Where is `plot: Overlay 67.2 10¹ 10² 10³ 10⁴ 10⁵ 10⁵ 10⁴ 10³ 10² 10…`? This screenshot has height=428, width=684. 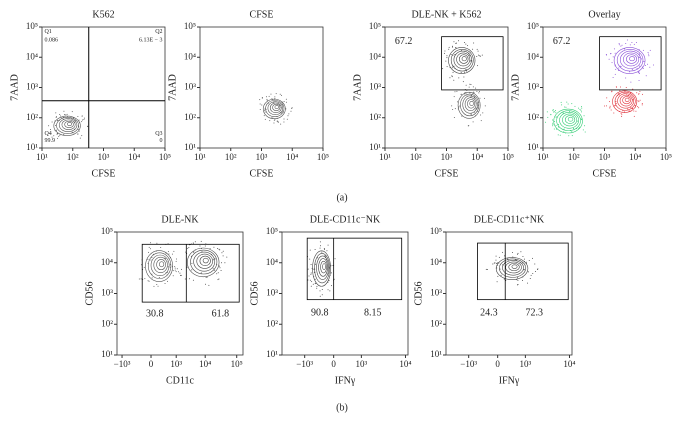 plot: Overlay 67.2 10¹ 10² 10³ 10⁴ 10⁵ 10⁵ 10⁴ 10³ 10² 10… is located at coordinates (591, 94).